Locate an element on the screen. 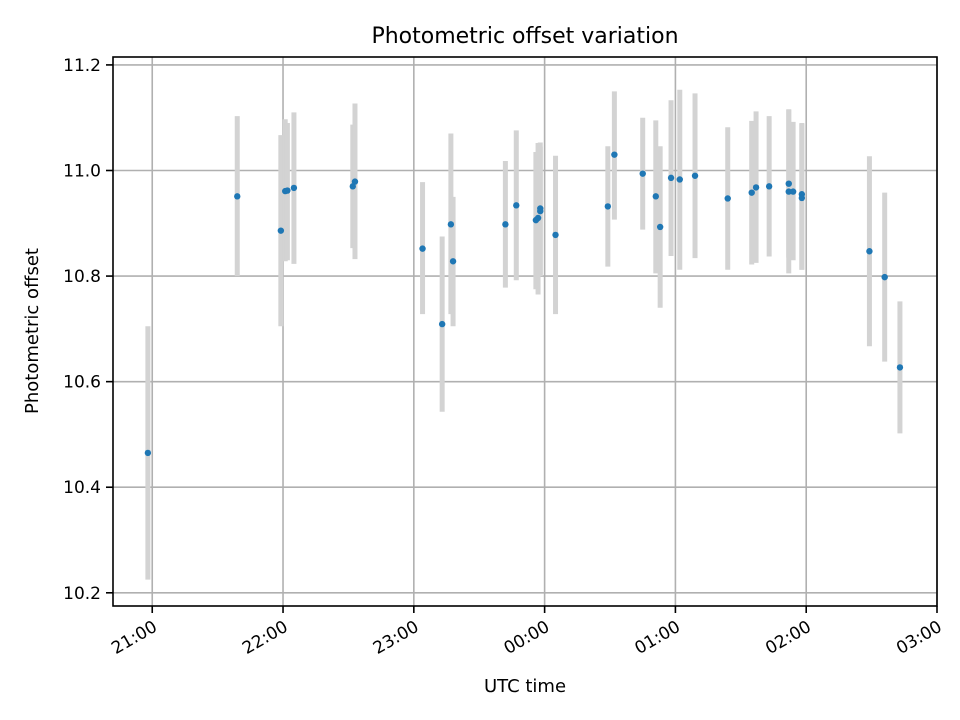 The height and width of the screenshot is (720, 960). x-tick-label: 00:00 is located at coordinates (527, 638).